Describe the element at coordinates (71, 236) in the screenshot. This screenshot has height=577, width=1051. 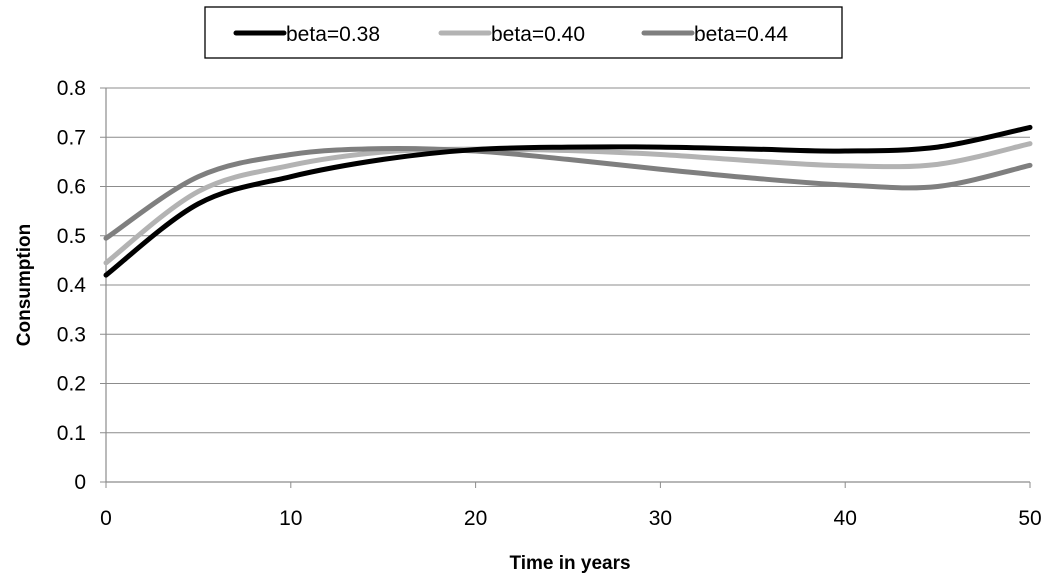
I see `y-tick-label: 0.5` at that location.